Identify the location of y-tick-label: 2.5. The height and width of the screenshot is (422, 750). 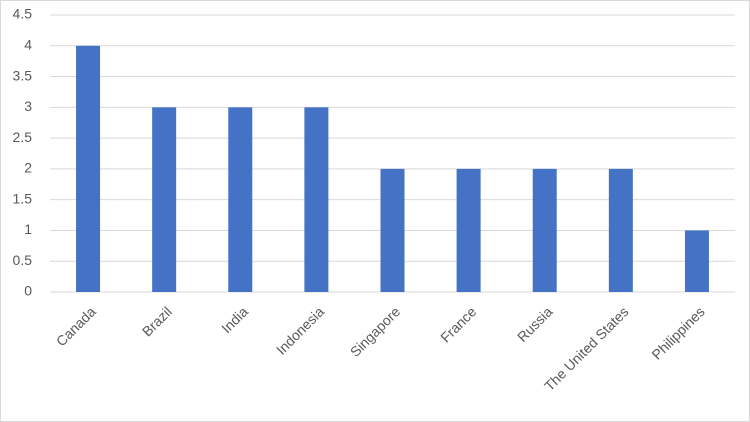
(23, 137).